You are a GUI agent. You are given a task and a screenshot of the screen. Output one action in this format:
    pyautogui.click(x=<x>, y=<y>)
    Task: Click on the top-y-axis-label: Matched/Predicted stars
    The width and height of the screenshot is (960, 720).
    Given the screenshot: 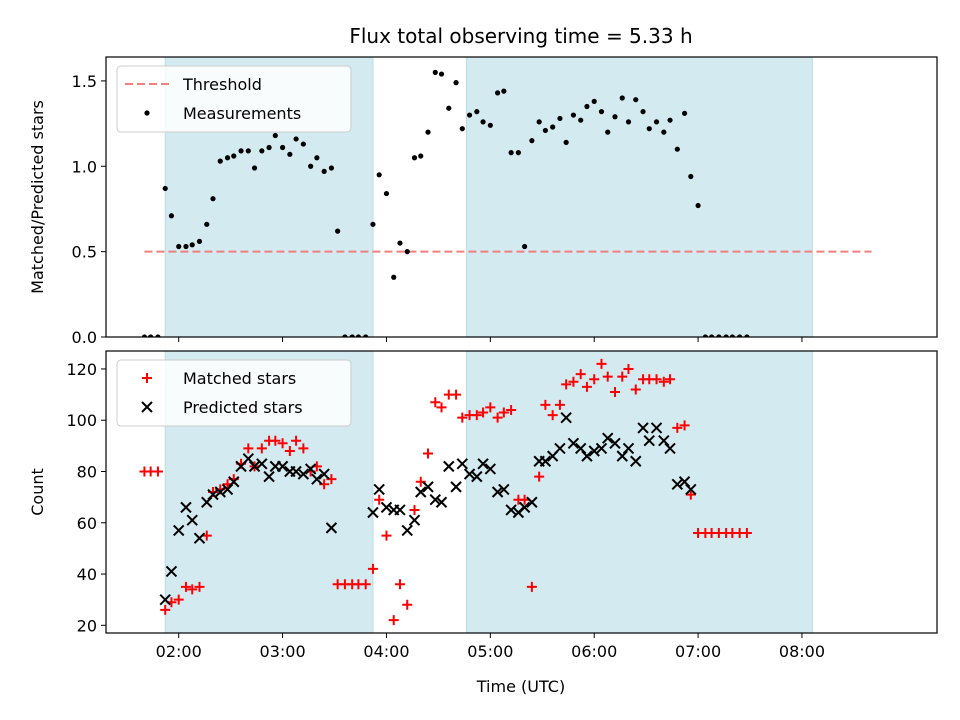 What is the action you would take?
    pyautogui.click(x=37, y=197)
    